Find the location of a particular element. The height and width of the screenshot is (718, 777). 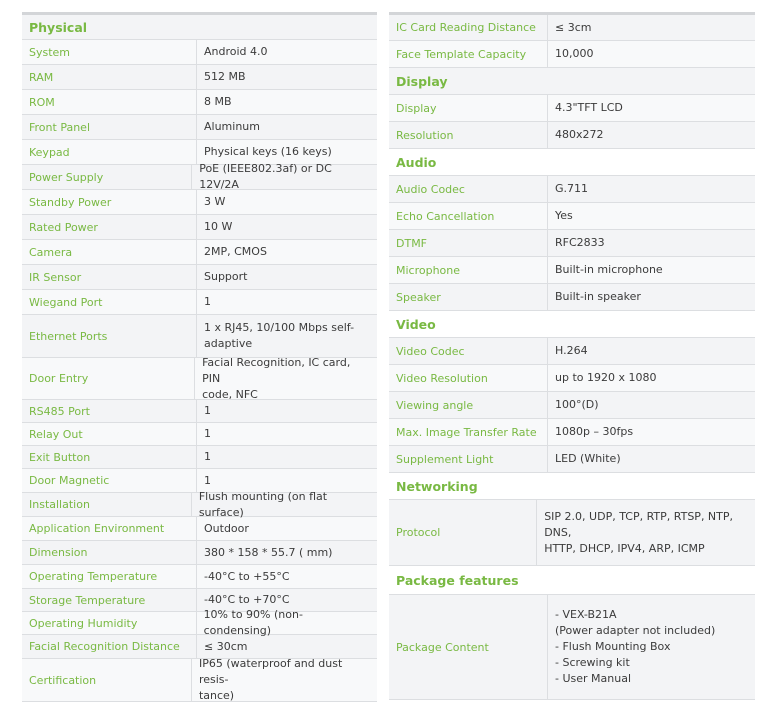

section-header: Display is located at coordinates (572, 81).